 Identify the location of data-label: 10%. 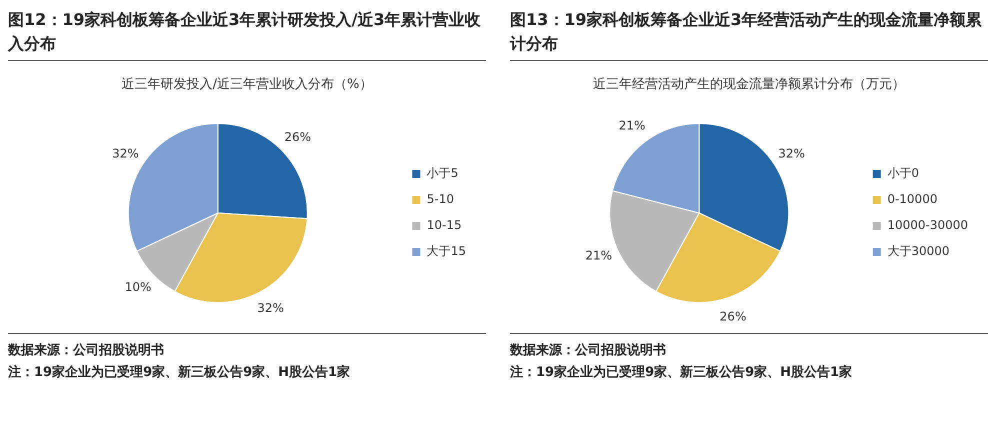
(138, 287).